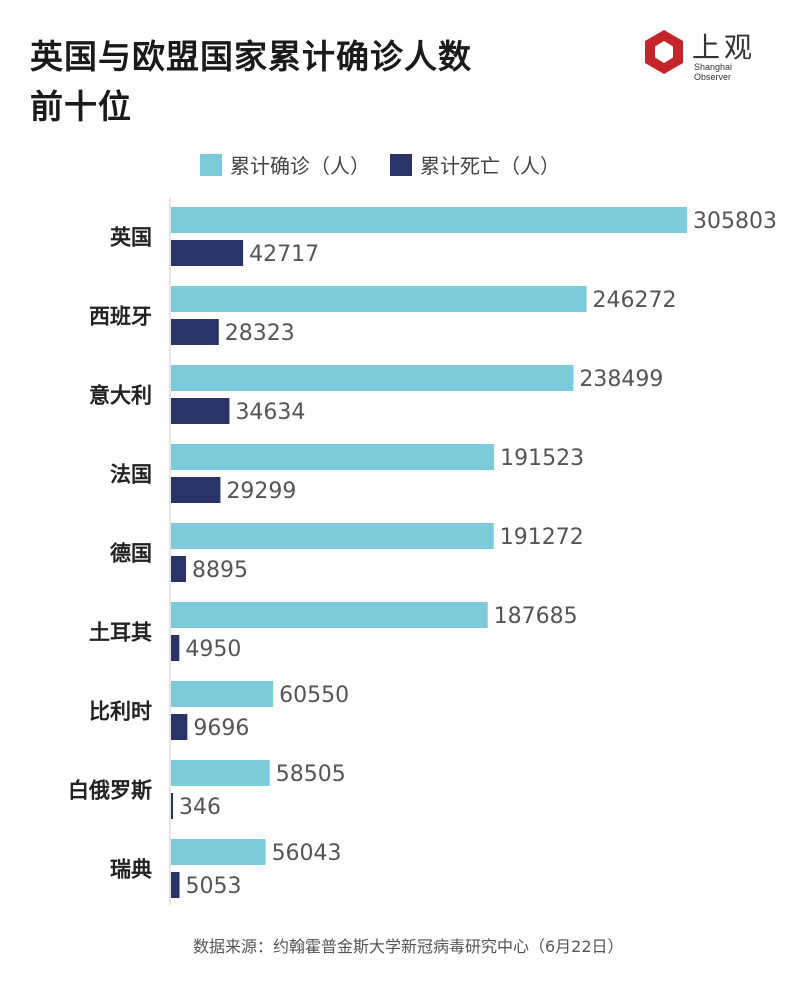 The width and height of the screenshot is (800, 988). I want to click on data-label: 8895, so click(220, 570).